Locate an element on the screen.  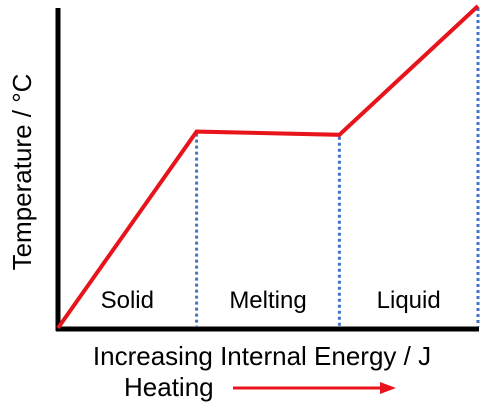
region-label-melting: Melting is located at coordinates (267, 300).